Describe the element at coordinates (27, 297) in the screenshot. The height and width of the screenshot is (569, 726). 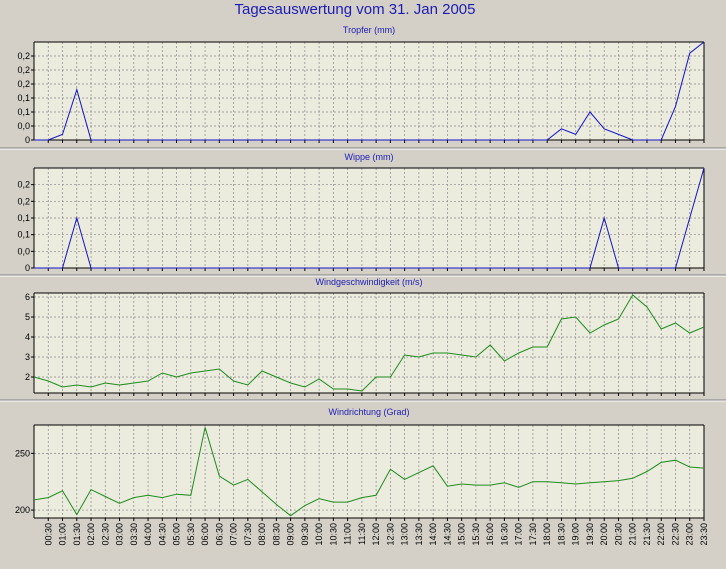
I see `y-tick-label: 6` at that location.